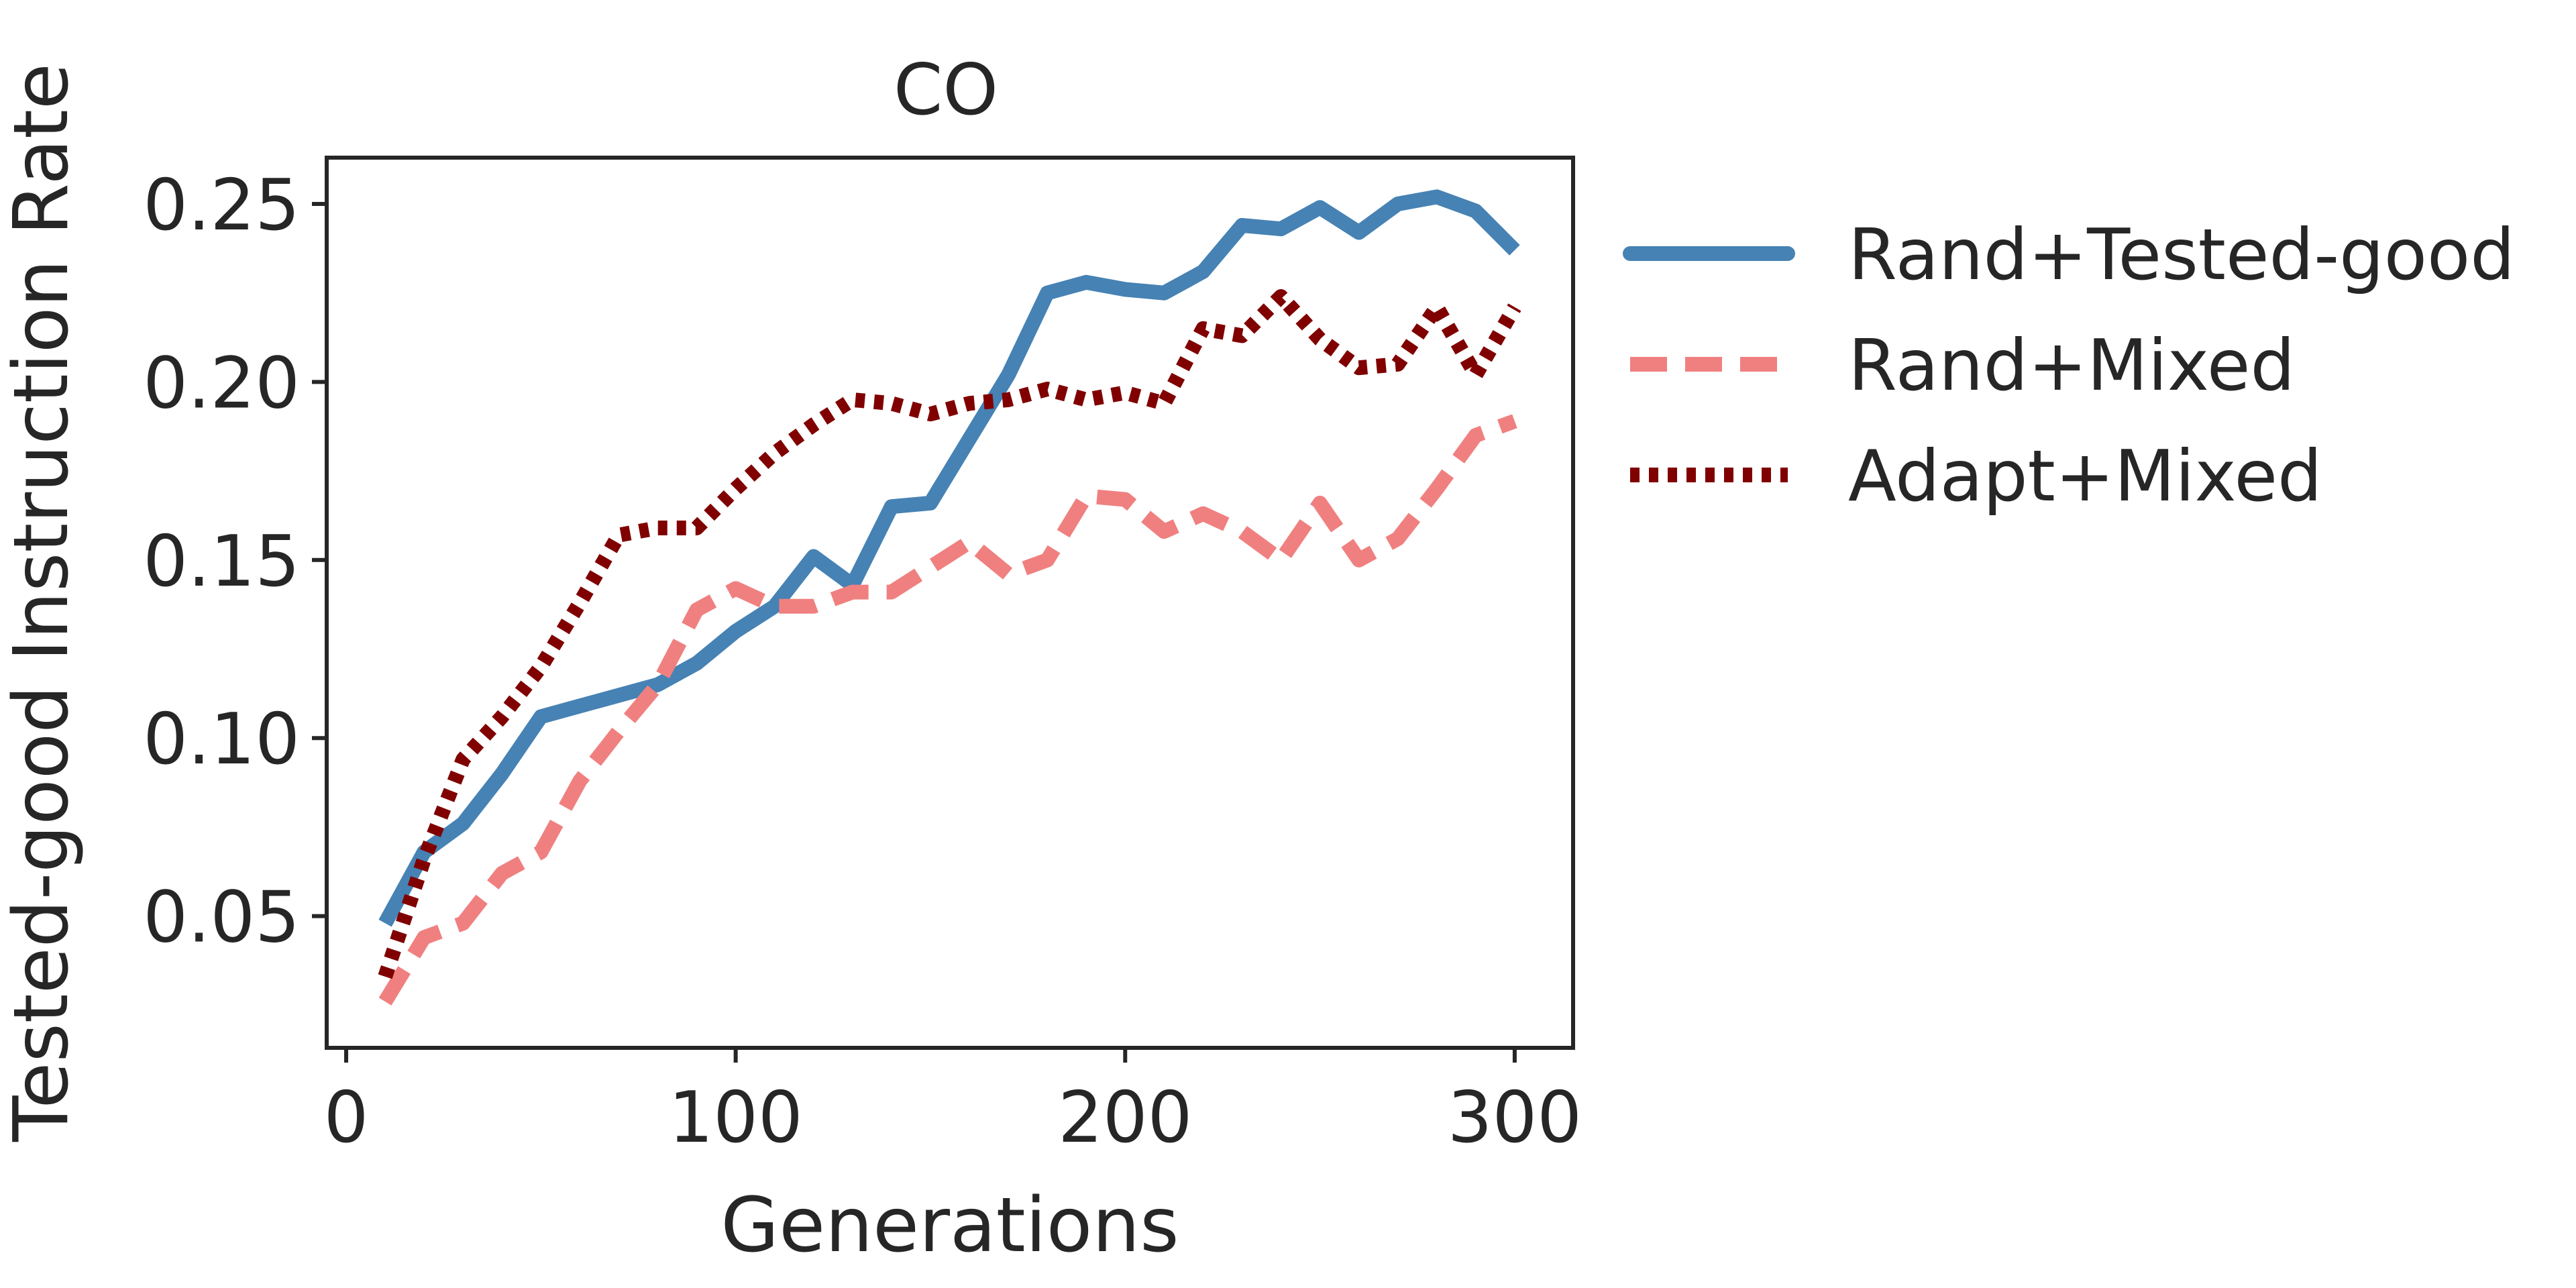 This screenshot has height=1288, width=2576. What do you see at coordinates (42, 602) in the screenshot?
I see `y-axis-label: Tested-good Instruction Rate` at bounding box center [42, 602].